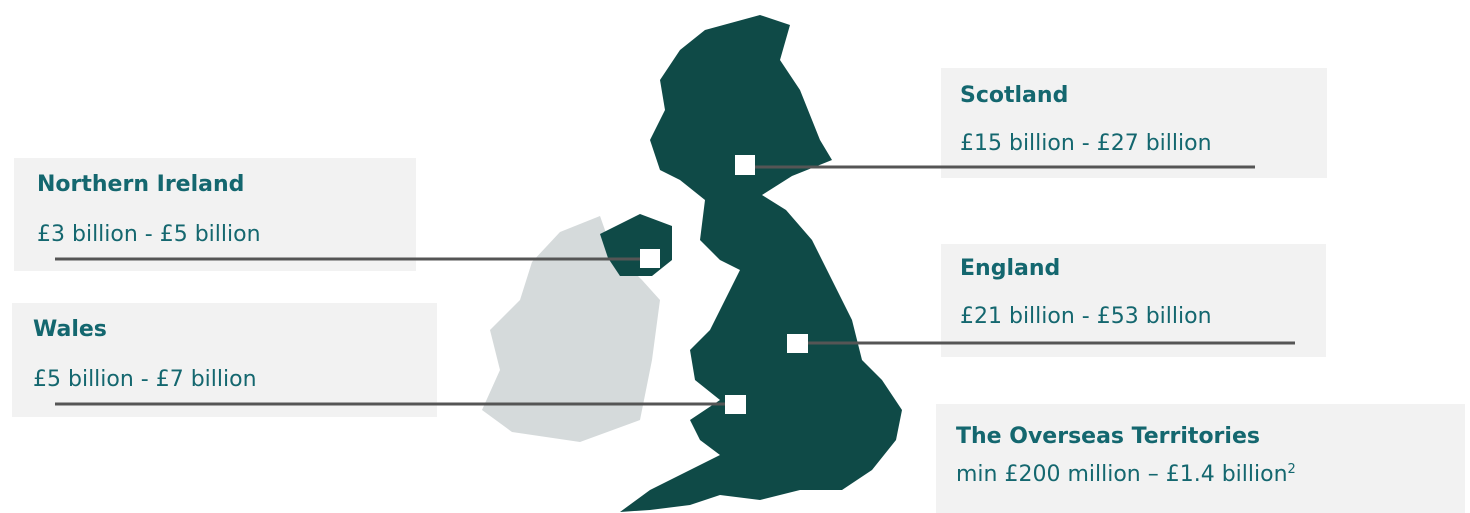 This screenshot has height=513, width=1470. Describe the element at coordinates (1108, 436) in the screenshot. I see `region-name: The Overseas Territories` at that location.